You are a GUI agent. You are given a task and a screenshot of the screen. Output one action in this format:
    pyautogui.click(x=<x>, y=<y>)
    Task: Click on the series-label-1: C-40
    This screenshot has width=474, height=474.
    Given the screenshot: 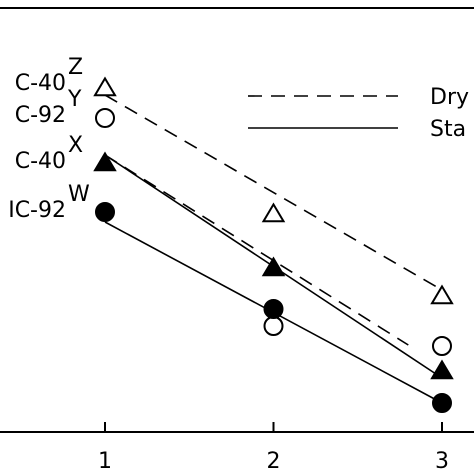 What is the action you would take?
    pyautogui.click(x=40, y=83)
    